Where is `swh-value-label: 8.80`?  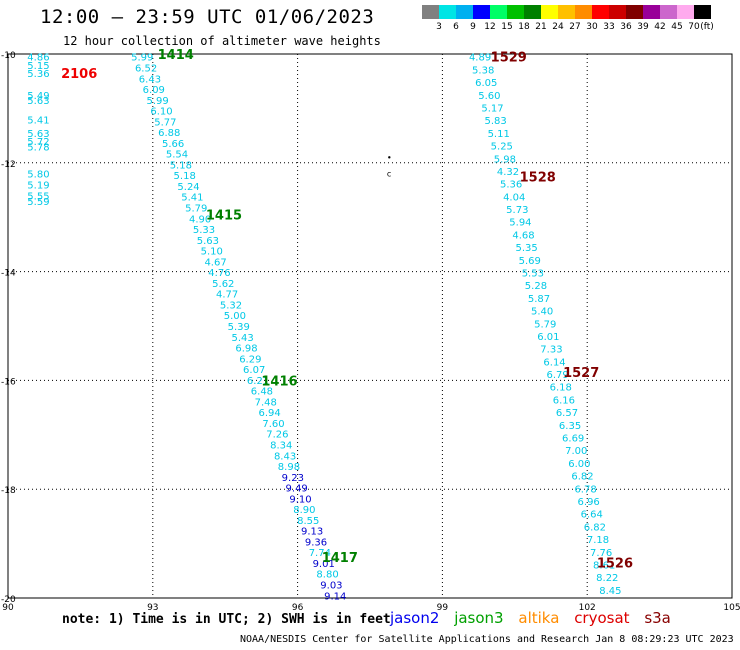 swh-value-label: 8.80 is located at coordinates (327, 575).